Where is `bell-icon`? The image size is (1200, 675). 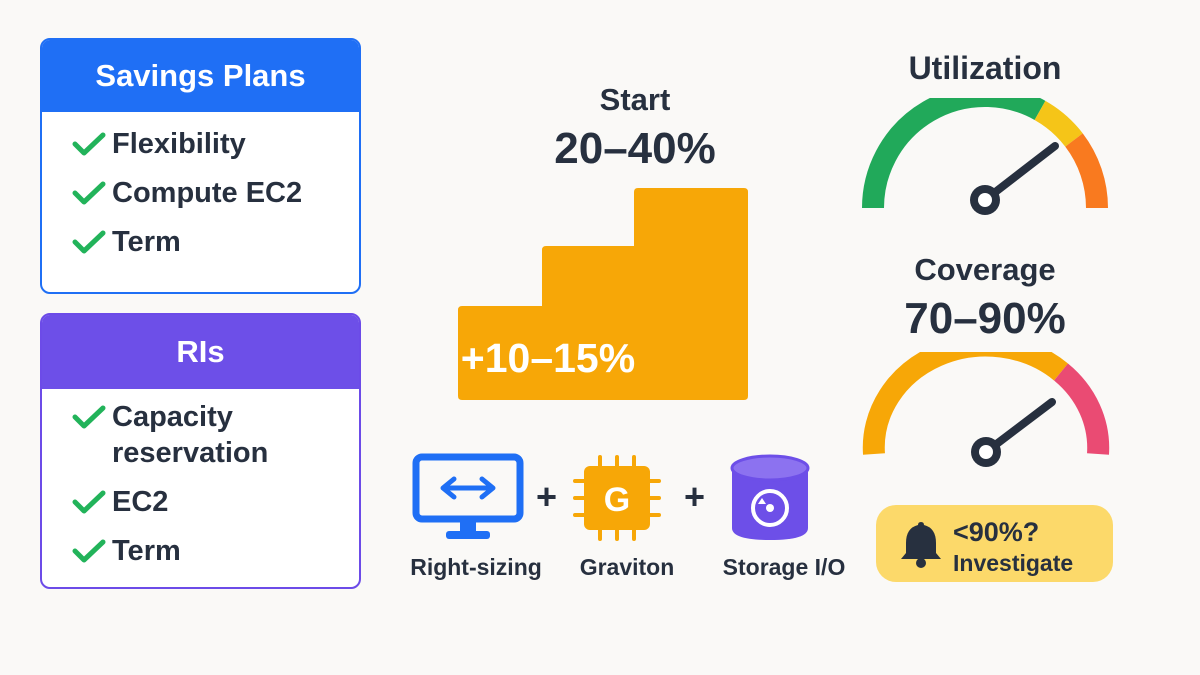 bell-icon is located at coordinates (921, 545).